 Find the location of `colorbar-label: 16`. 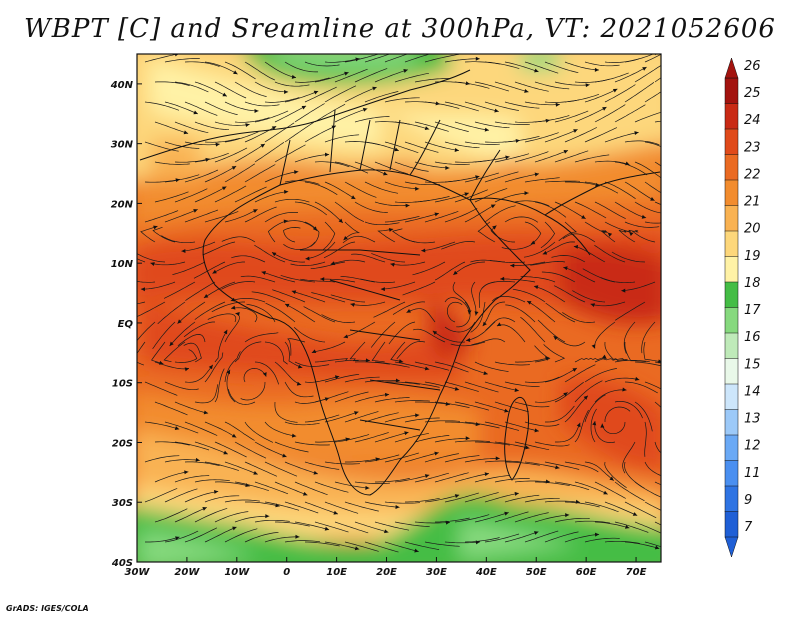

colorbar-label: 16 is located at coordinates (752, 337).